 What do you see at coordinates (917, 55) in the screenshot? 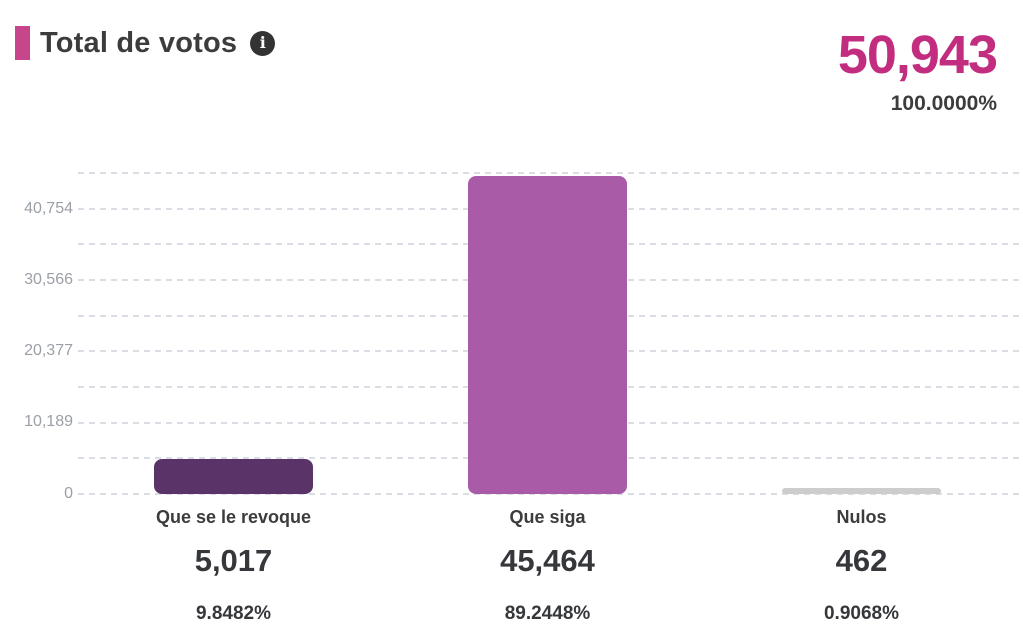
I see `total-votes-value: 50,943` at bounding box center [917, 55].